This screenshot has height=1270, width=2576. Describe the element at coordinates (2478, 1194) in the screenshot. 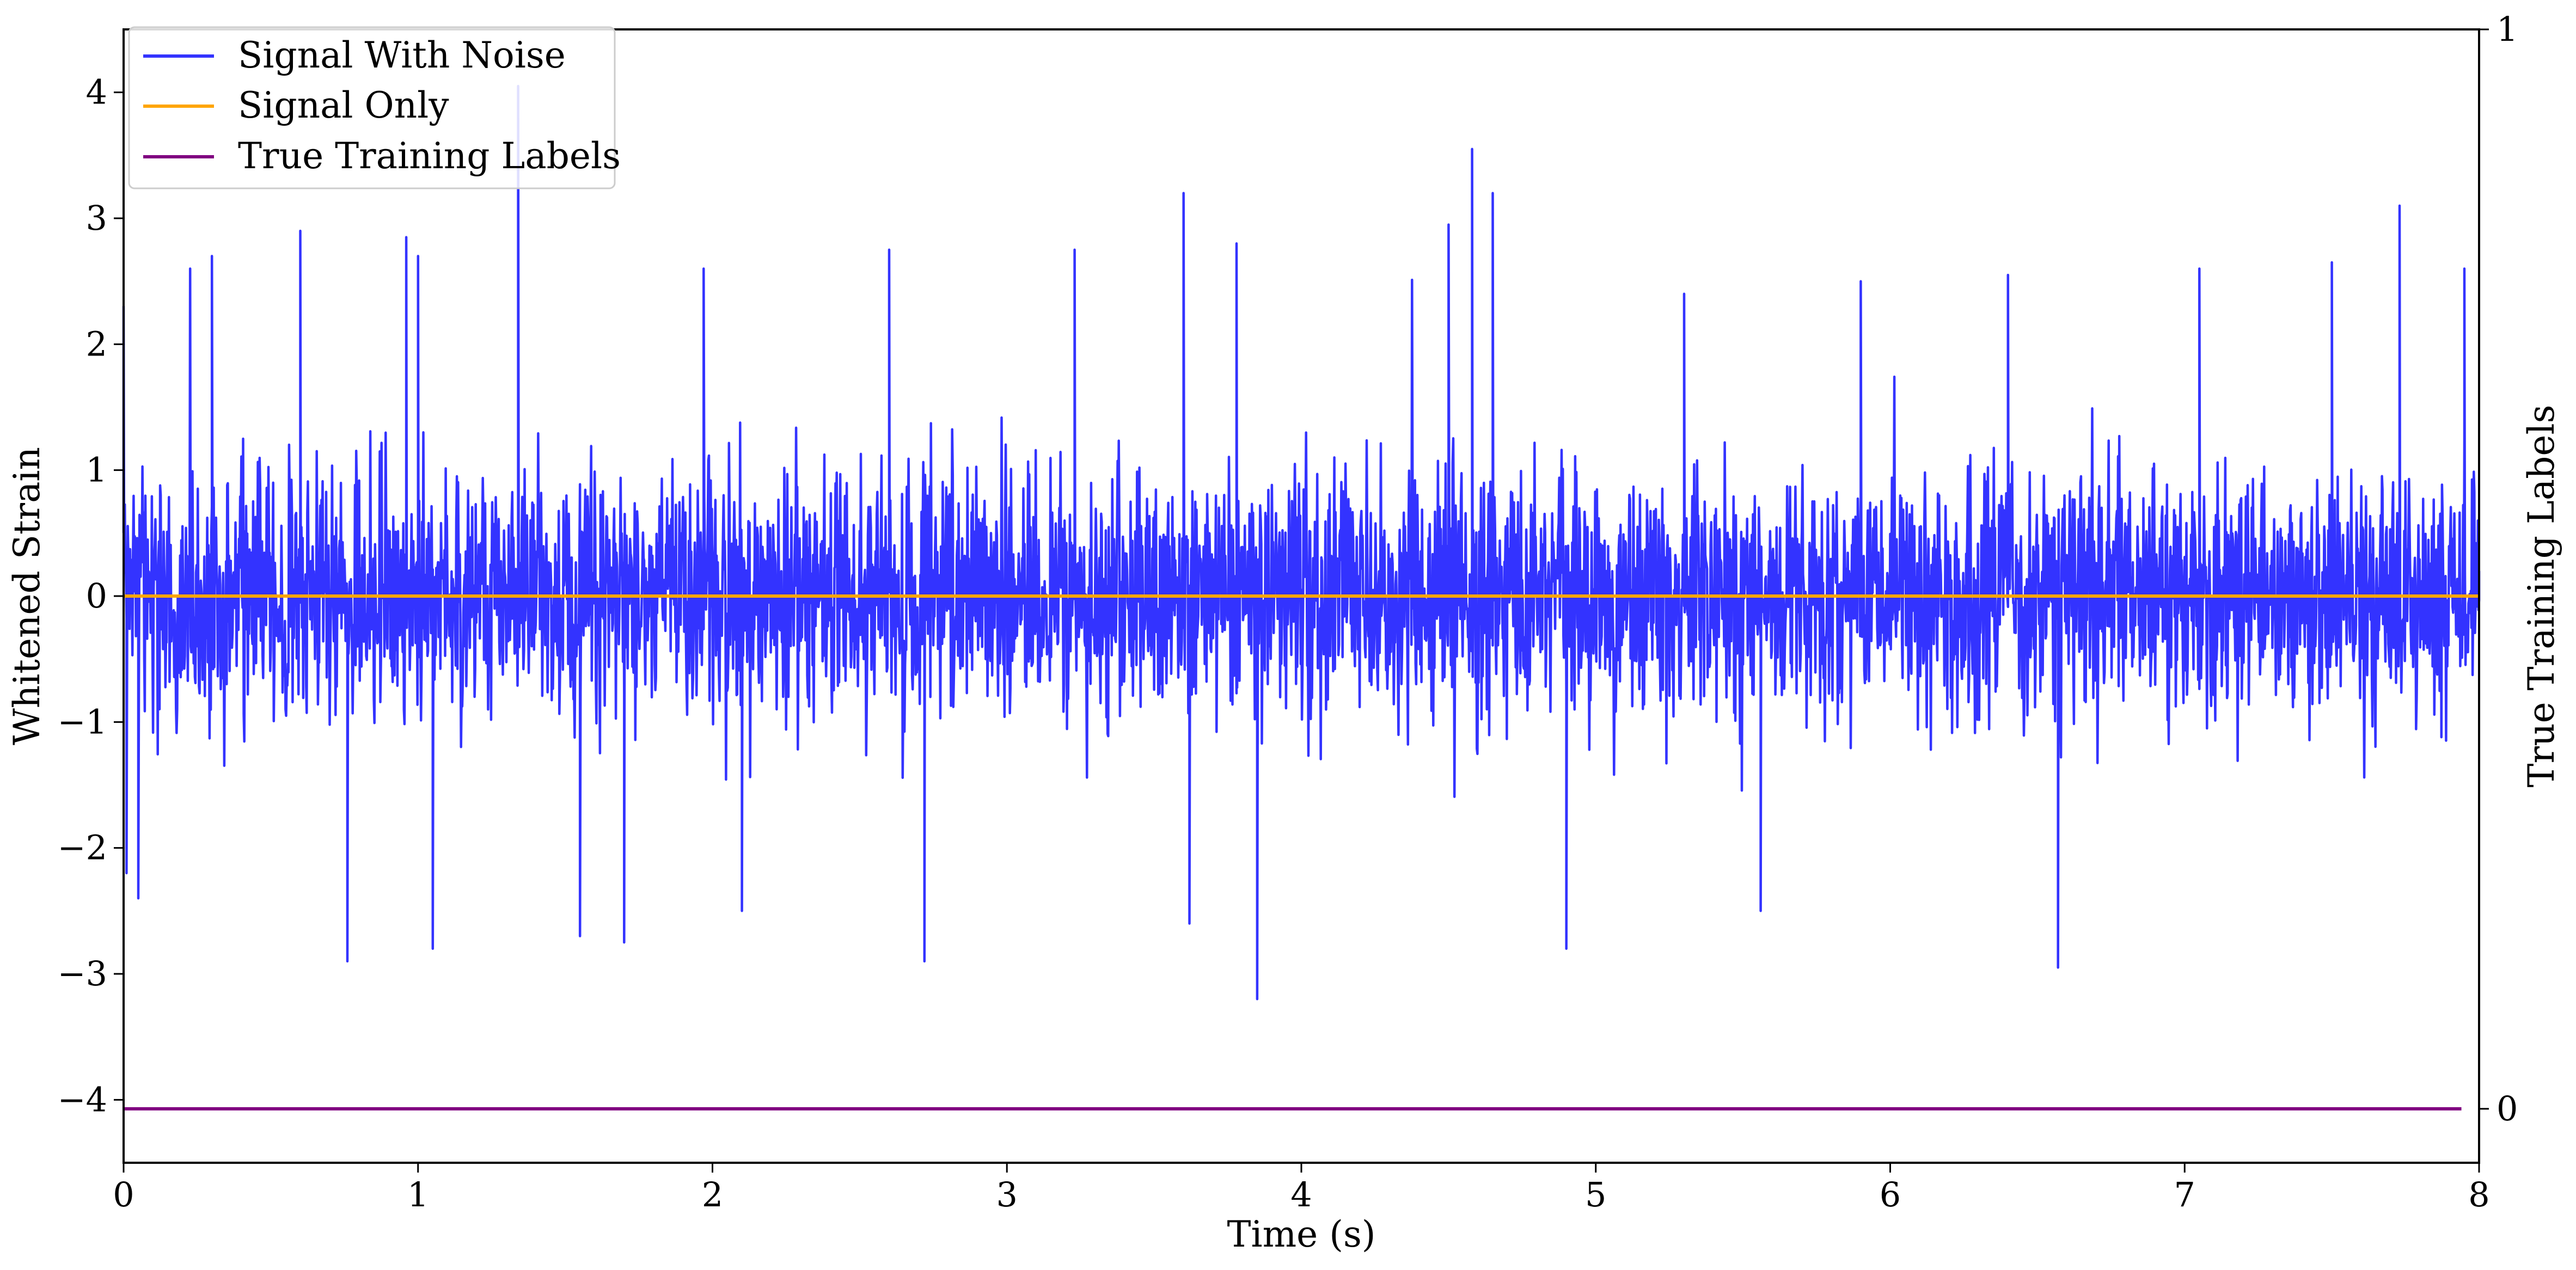

I see `x-tick-label: 8` at that location.